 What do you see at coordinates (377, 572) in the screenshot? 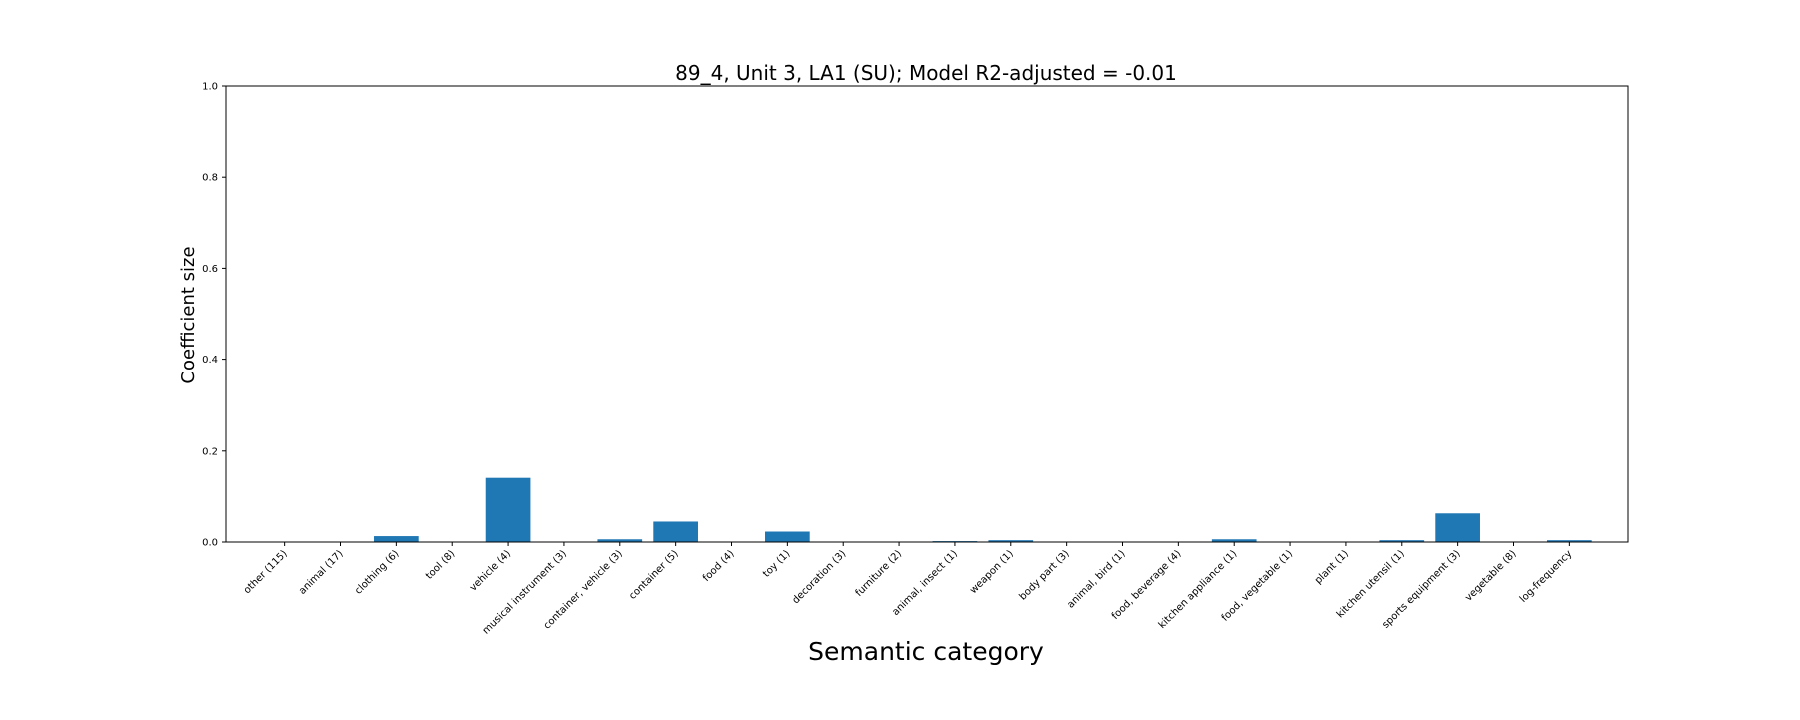
I see `x-tick-label: clothing (6)` at bounding box center [377, 572].